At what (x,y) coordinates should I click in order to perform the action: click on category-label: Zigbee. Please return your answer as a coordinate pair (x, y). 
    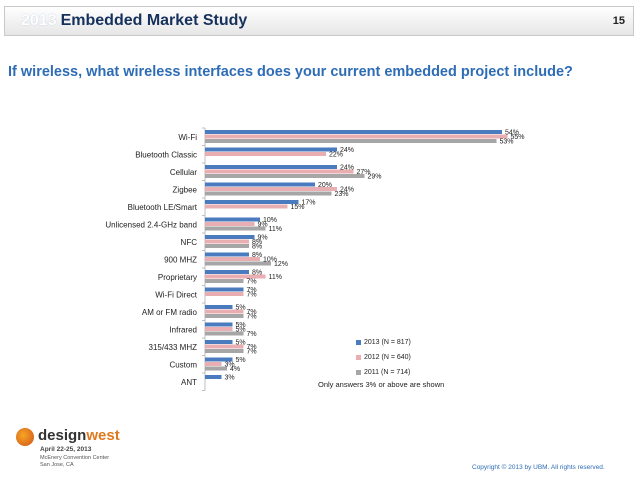
    Looking at the image, I should click on (185, 189).